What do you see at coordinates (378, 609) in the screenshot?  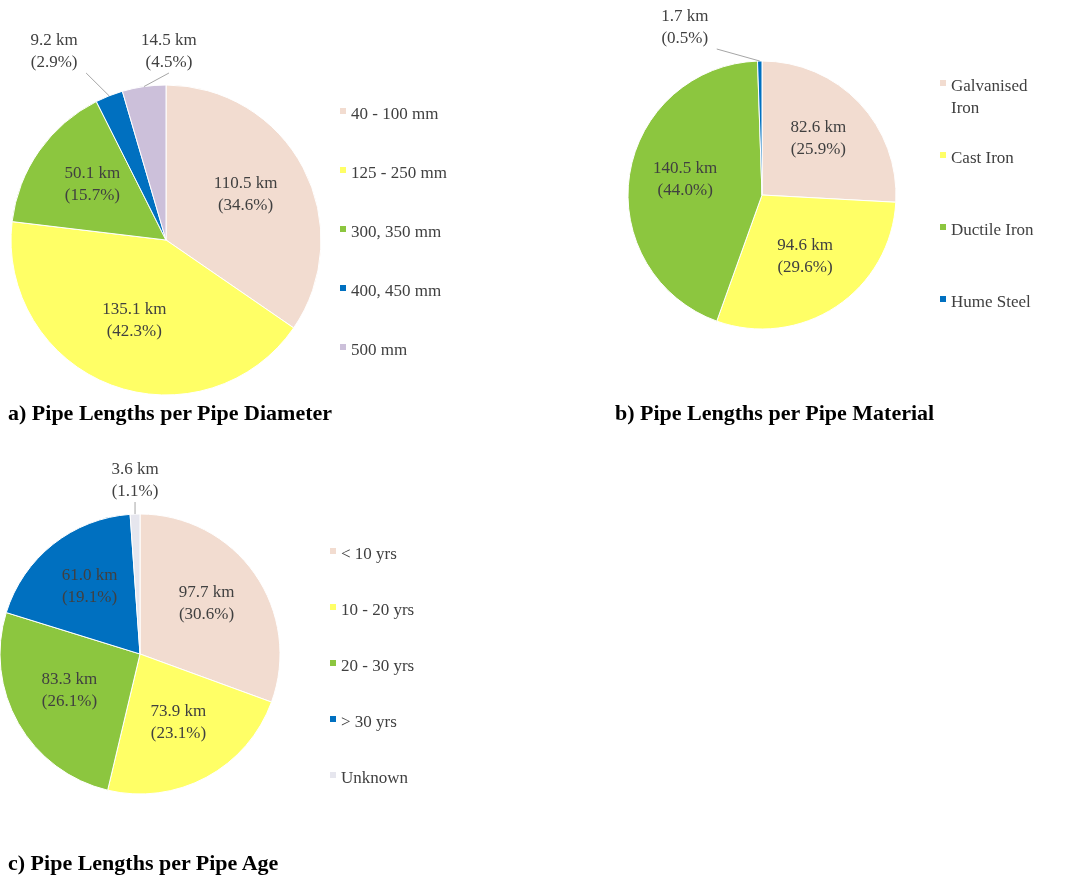 I see `legend-label: 10 - 20 yrs` at bounding box center [378, 609].